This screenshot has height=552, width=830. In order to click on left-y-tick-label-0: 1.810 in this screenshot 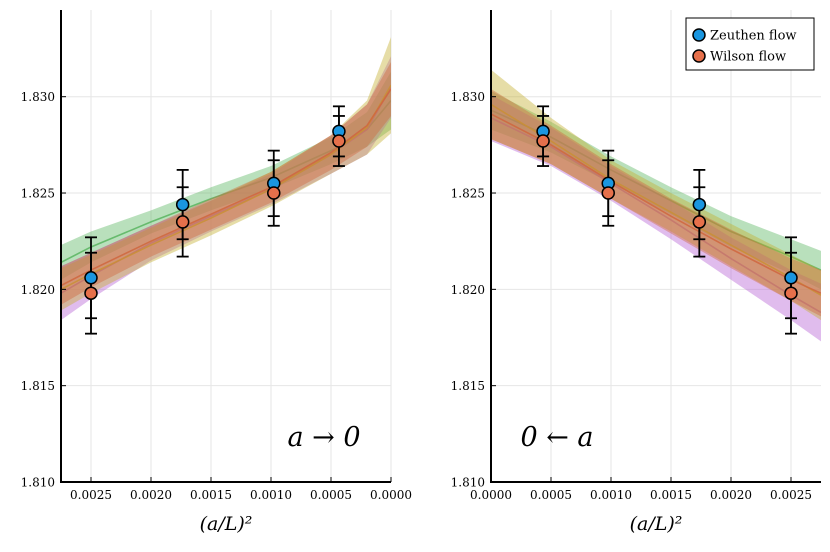, I will do `click(38, 483)`.